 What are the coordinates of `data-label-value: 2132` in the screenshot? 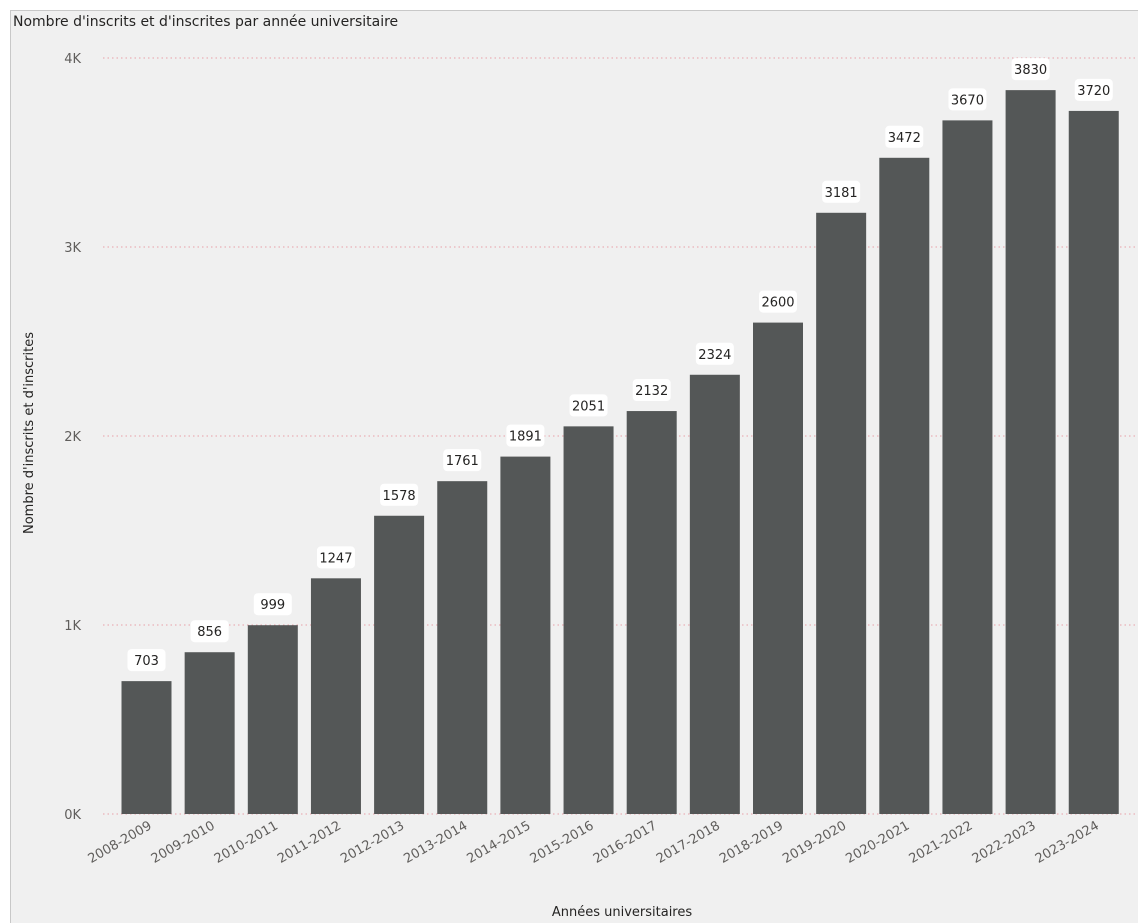 It's located at (651, 391).